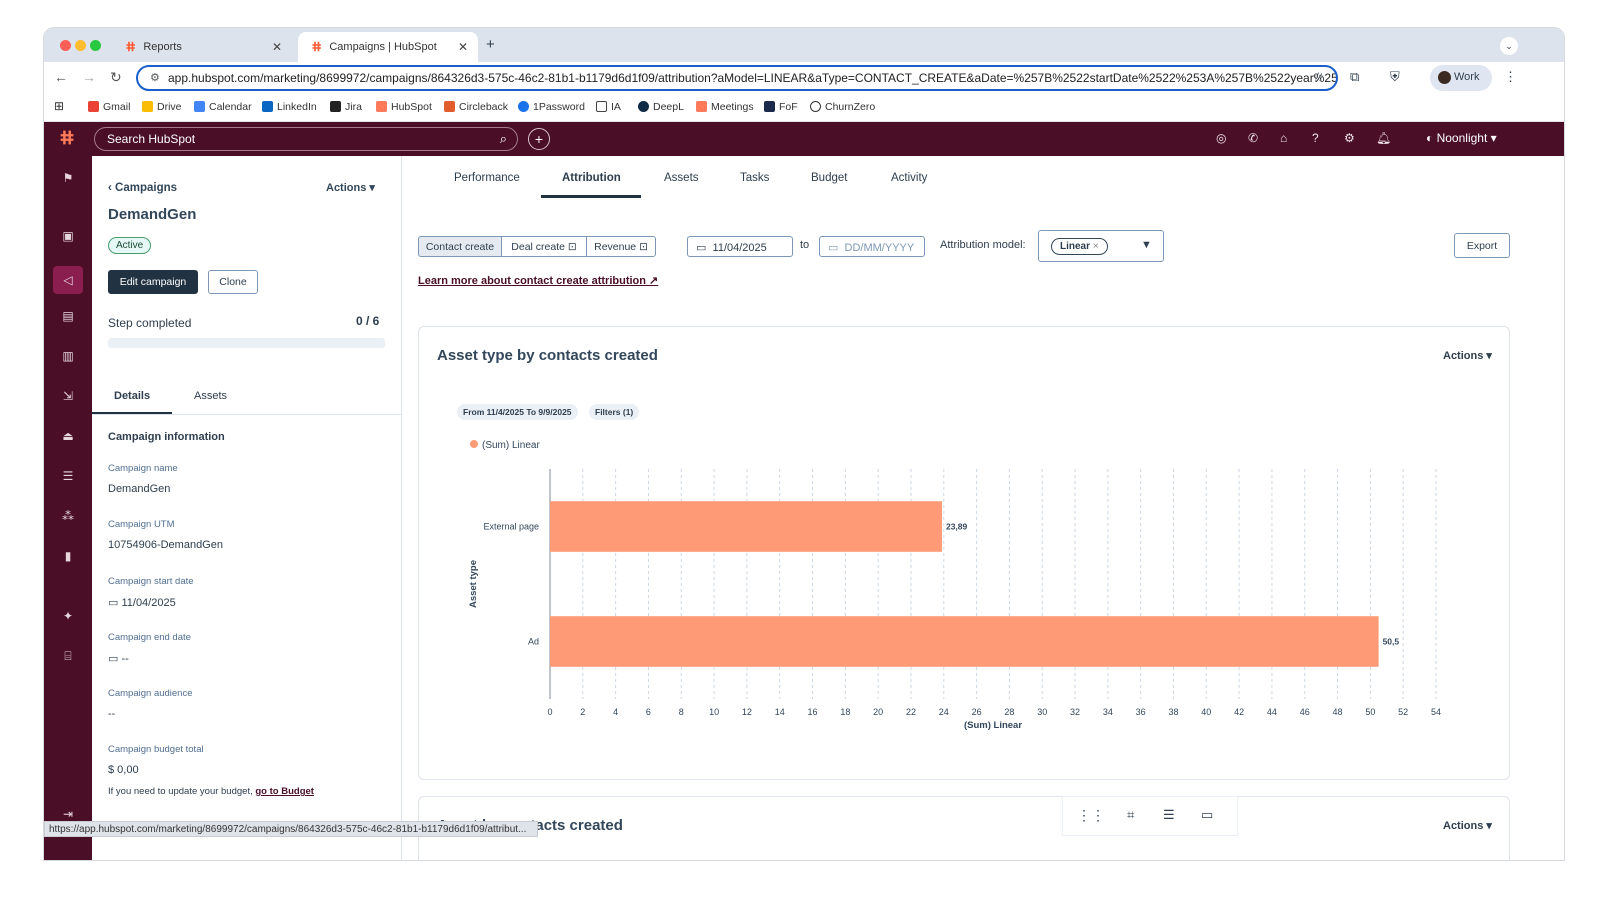 The height and width of the screenshot is (914, 1600). Describe the element at coordinates (1169, 814) in the screenshot. I see `checklist-icon: ☰` at that location.